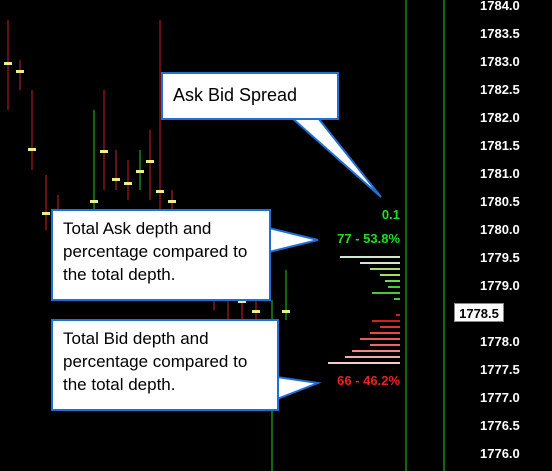 This screenshot has width=552, height=471. Describe the element at coordinates (500, 285) in the screenshot. I see `price-axis-label: 1779.0` at that location.